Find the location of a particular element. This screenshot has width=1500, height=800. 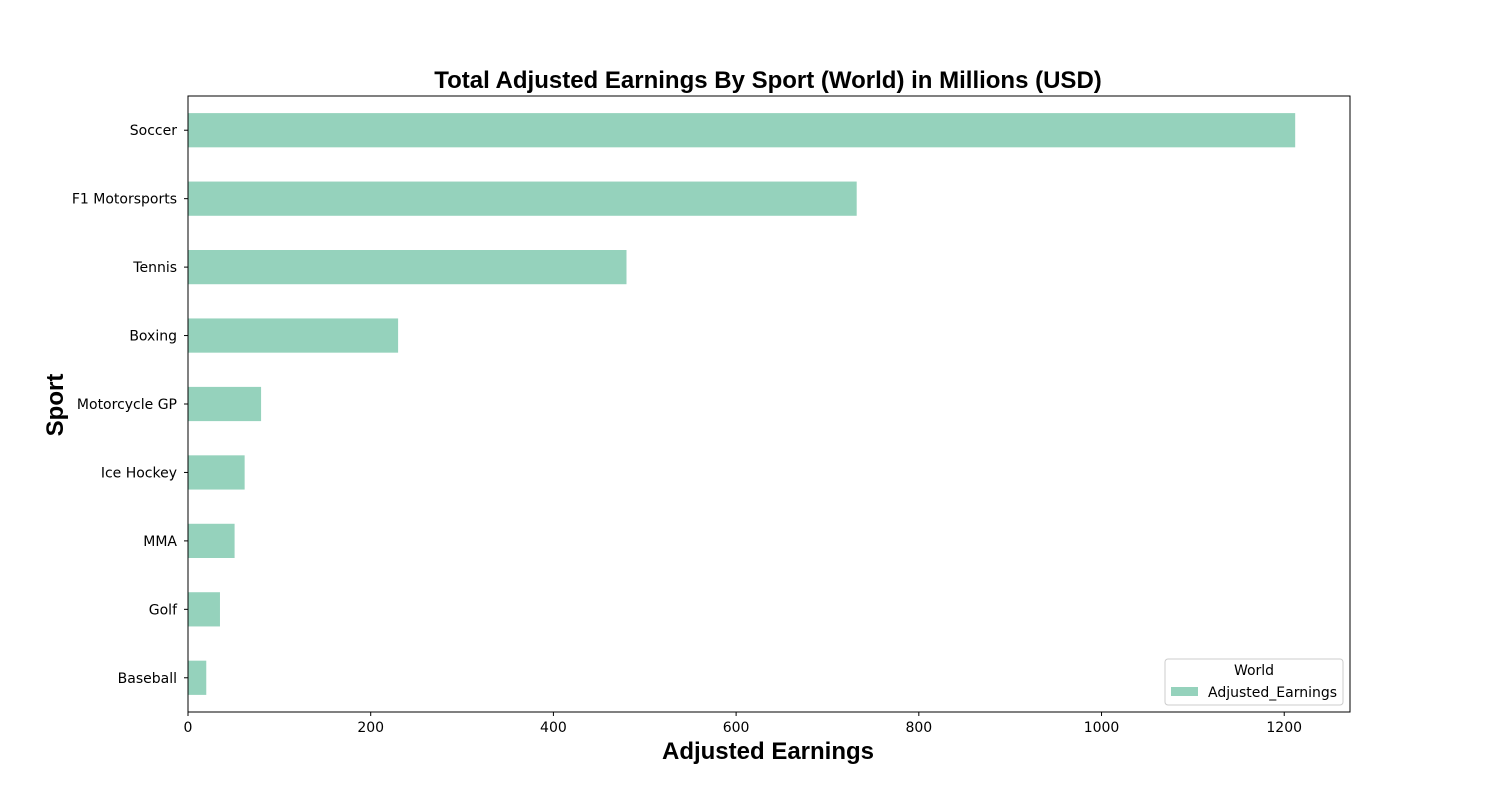

x-tick-label: 0 is located at coordinates (188, 728).